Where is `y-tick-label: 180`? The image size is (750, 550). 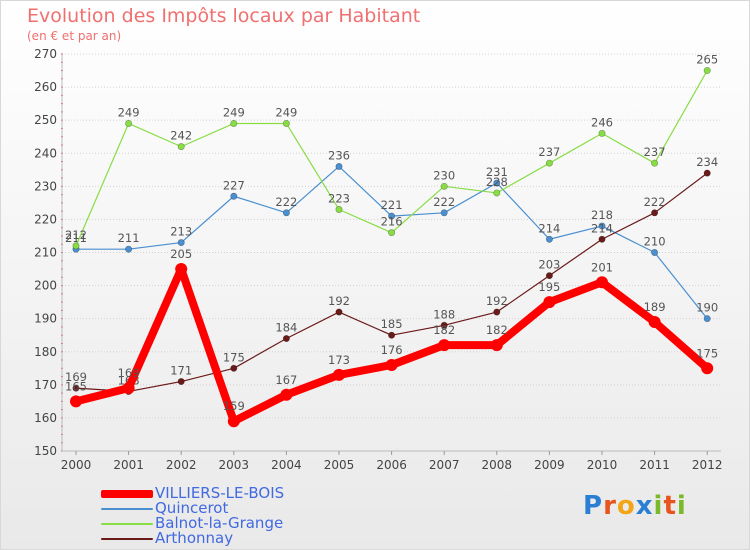 y-tick-label: 180 is located at coordinates (45, 352).